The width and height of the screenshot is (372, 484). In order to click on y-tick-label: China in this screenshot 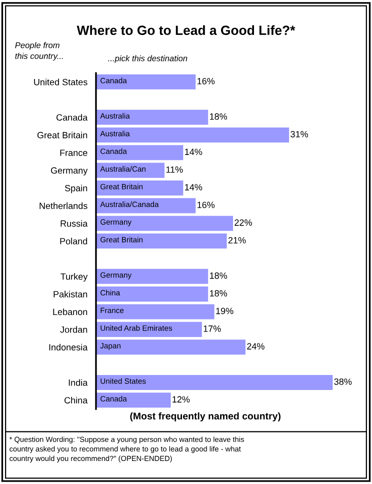, I will do `click(76, 400)`.